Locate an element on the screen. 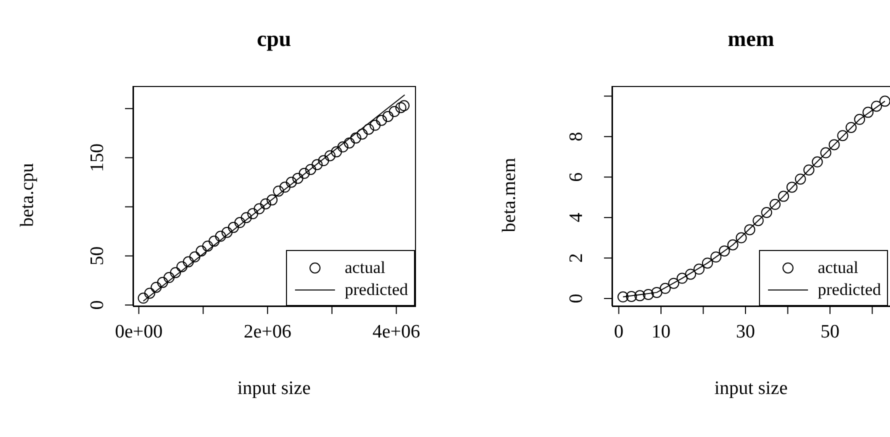 The width and height of the screenshot is (890, 437). y-axis-title: beta.cpu is located at coordinates (28, 195).